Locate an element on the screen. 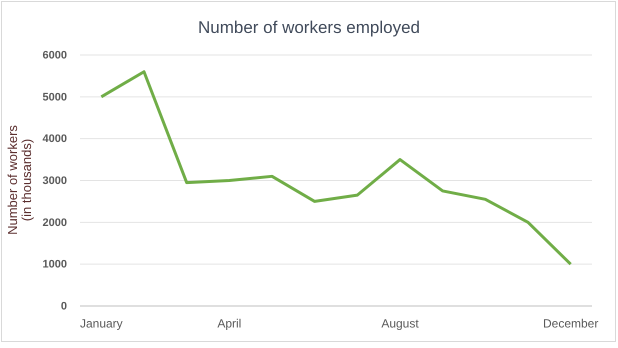 The image size is (618, 348). y-tick-label: 6000 is located at coordinates (54, 56).